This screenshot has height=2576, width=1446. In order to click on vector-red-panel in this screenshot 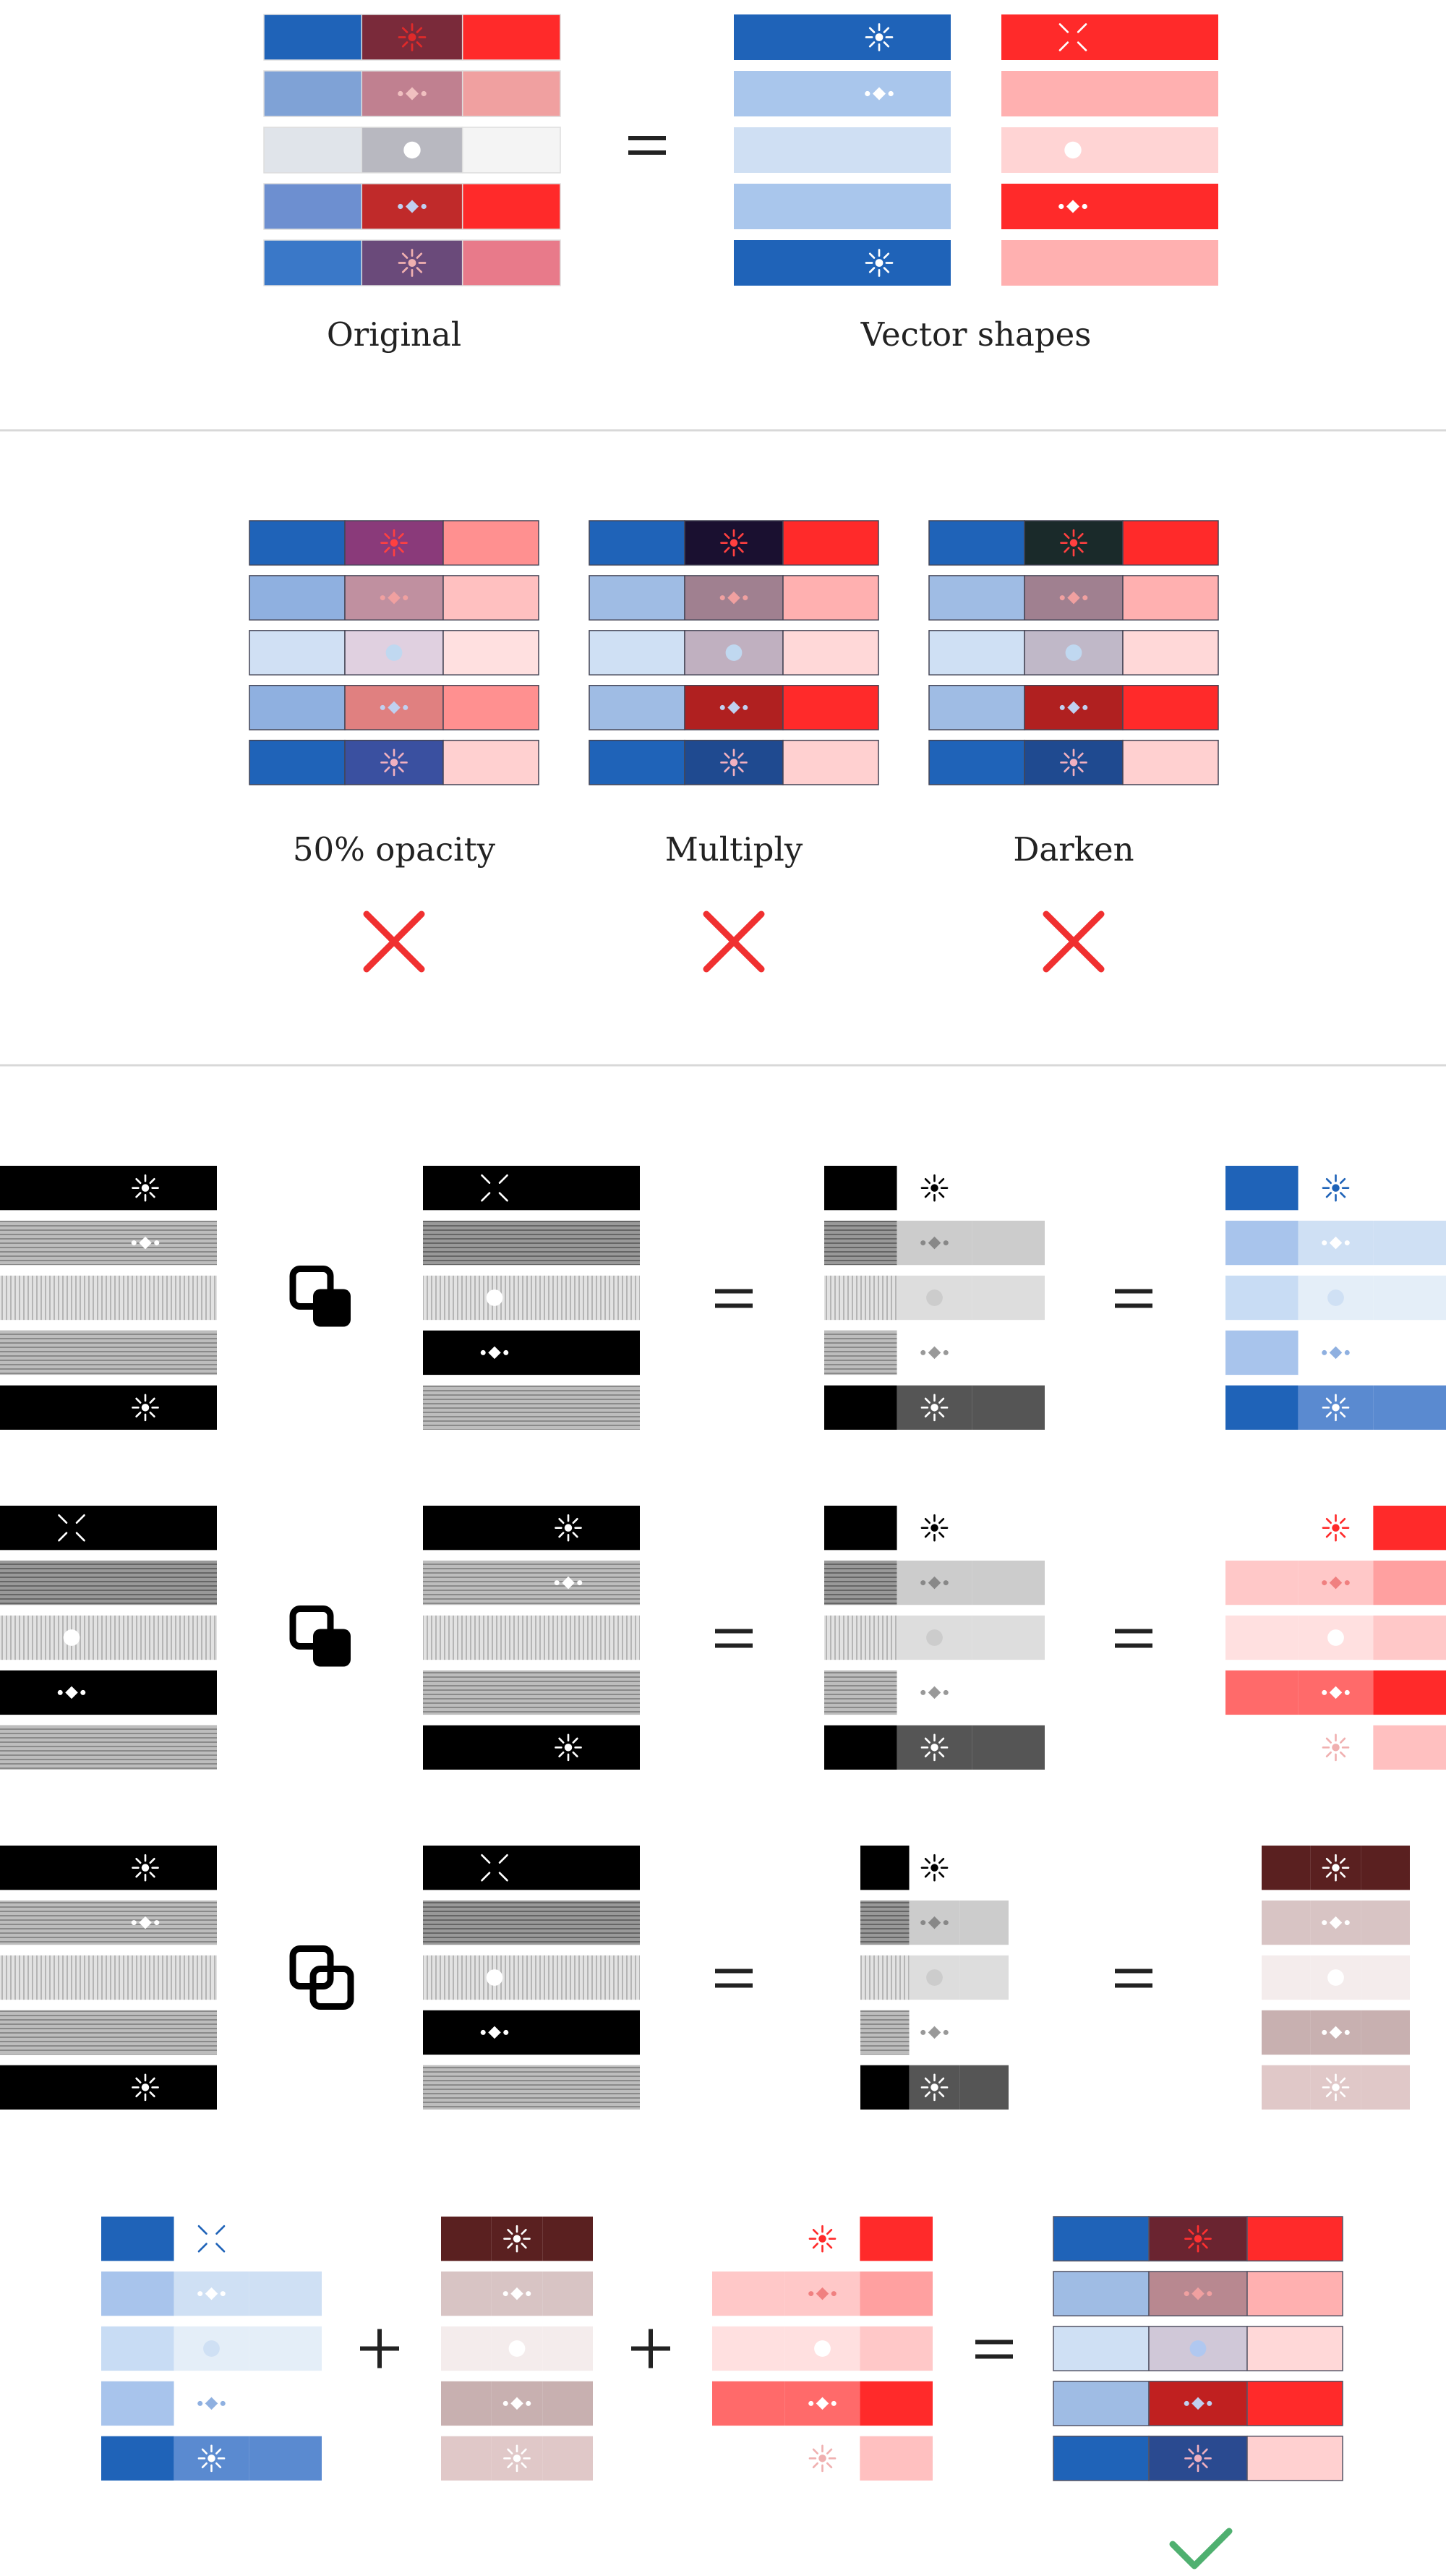, I will do `click(1109, 150)`.